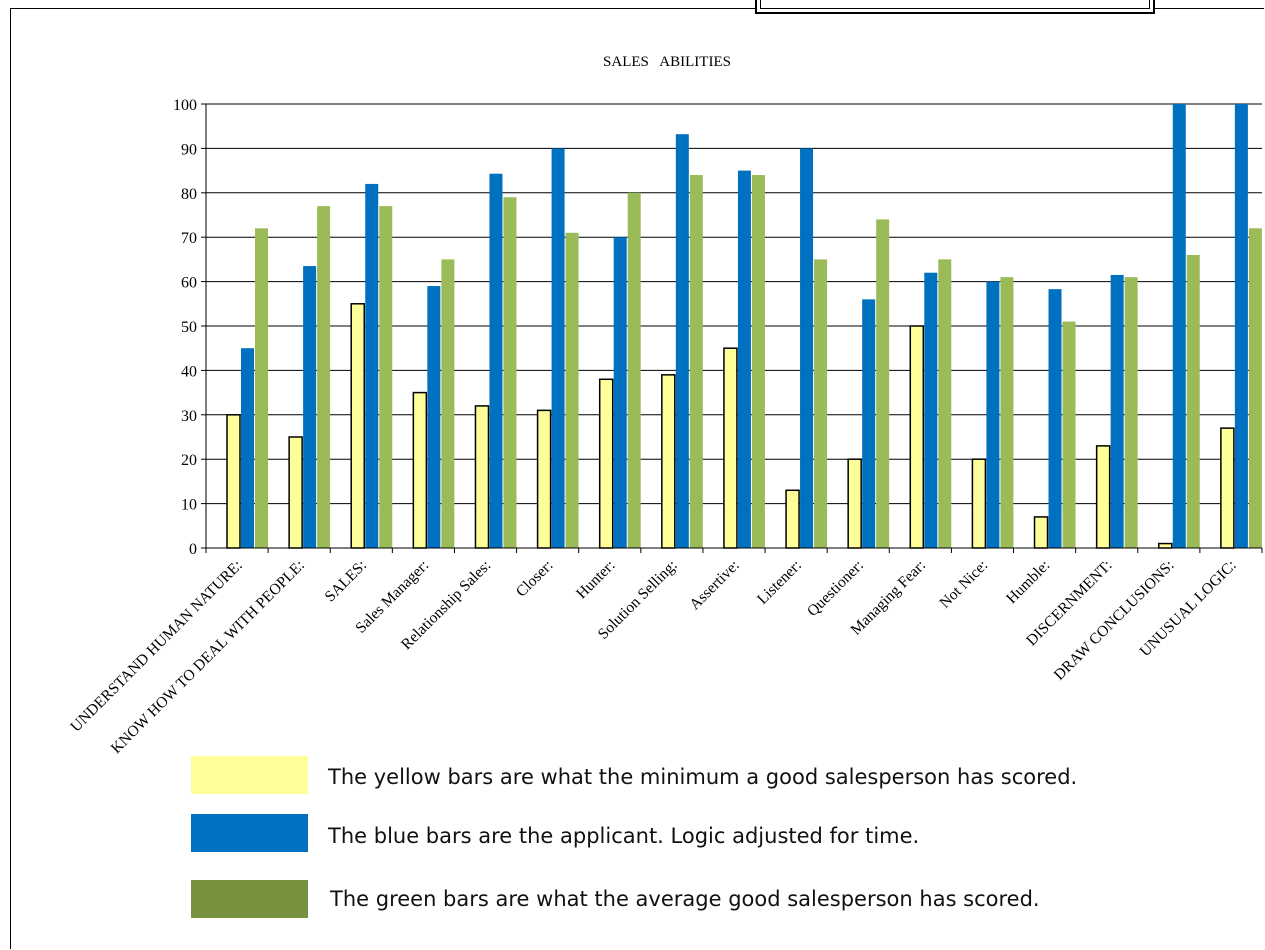 This screenshot has width=1265, height=950. I want to click on y-tick-label: 70, so click(189, 238).